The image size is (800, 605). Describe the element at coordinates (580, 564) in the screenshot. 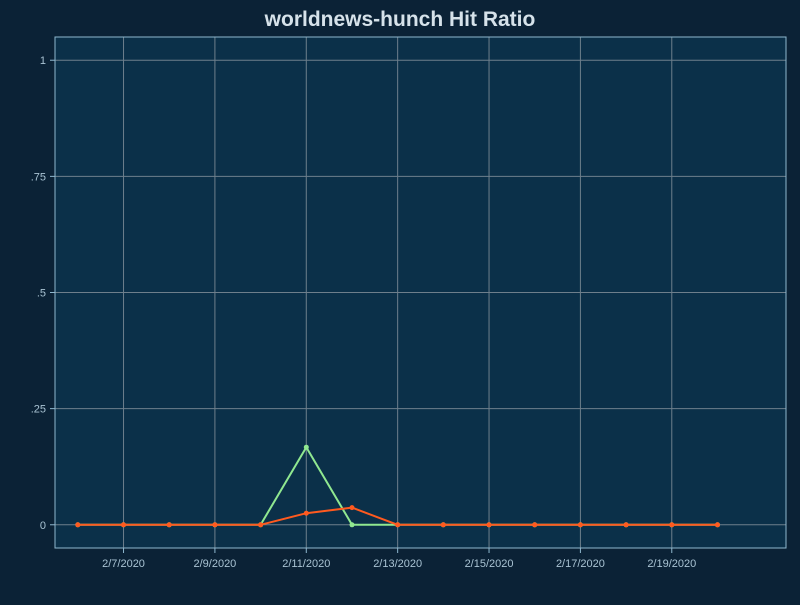

I see `x-tick-label: 2/17/2020` at that location.